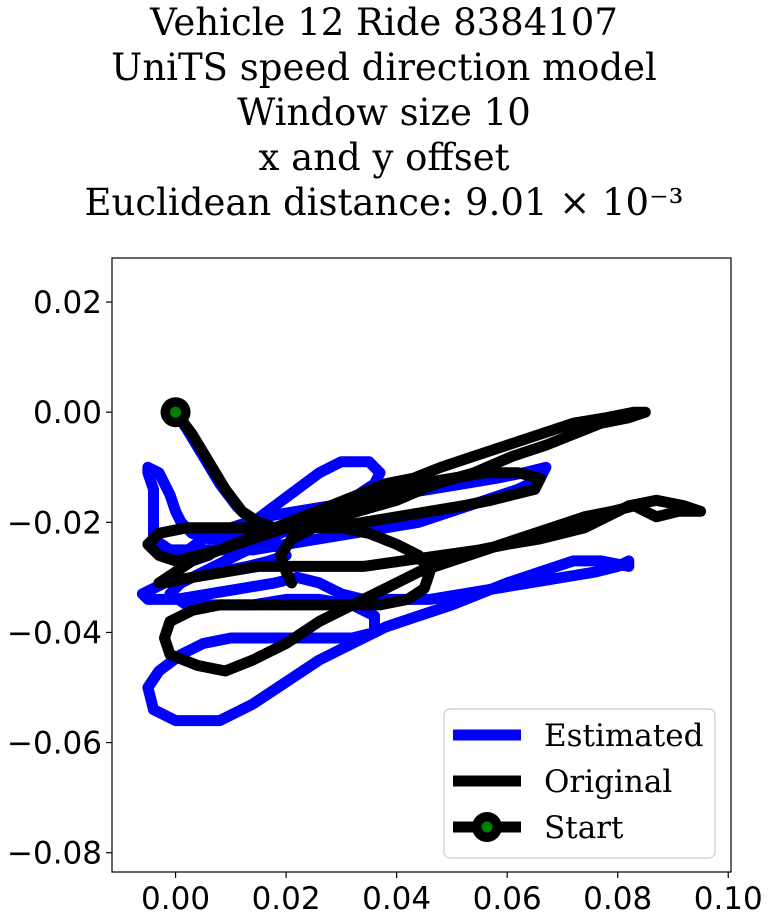 The width and height of the screenshot is (768, 920). What do you see at coordinates (384, 22) in the screenshot?
I see `title-line-1: Vehicle 12 Ride 8384107` at bounding box center [384, 22].